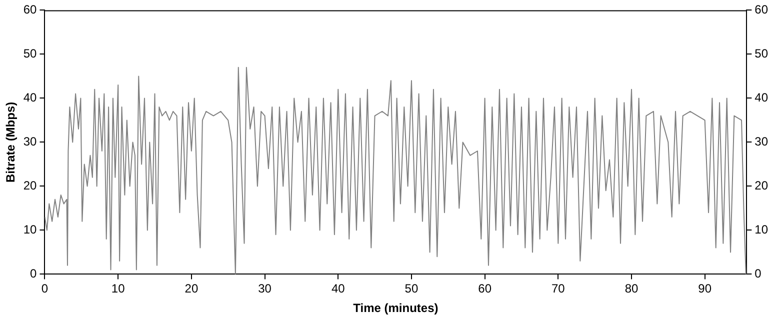 The height and width of the screenshot is (320, 775). What do you see at coordinates (761, 141) in the screenshot?
I see `y2-tick-label: 30` at bounding box center [761, 141].